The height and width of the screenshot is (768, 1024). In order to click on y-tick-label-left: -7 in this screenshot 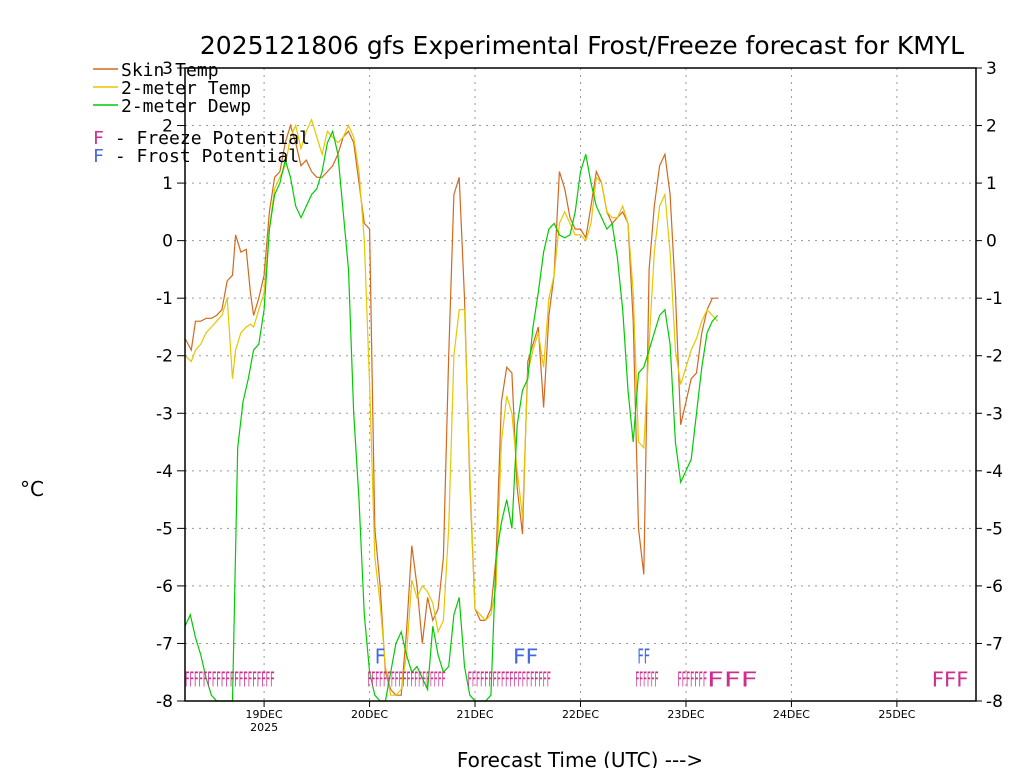, I will do `click(164, 644)`.